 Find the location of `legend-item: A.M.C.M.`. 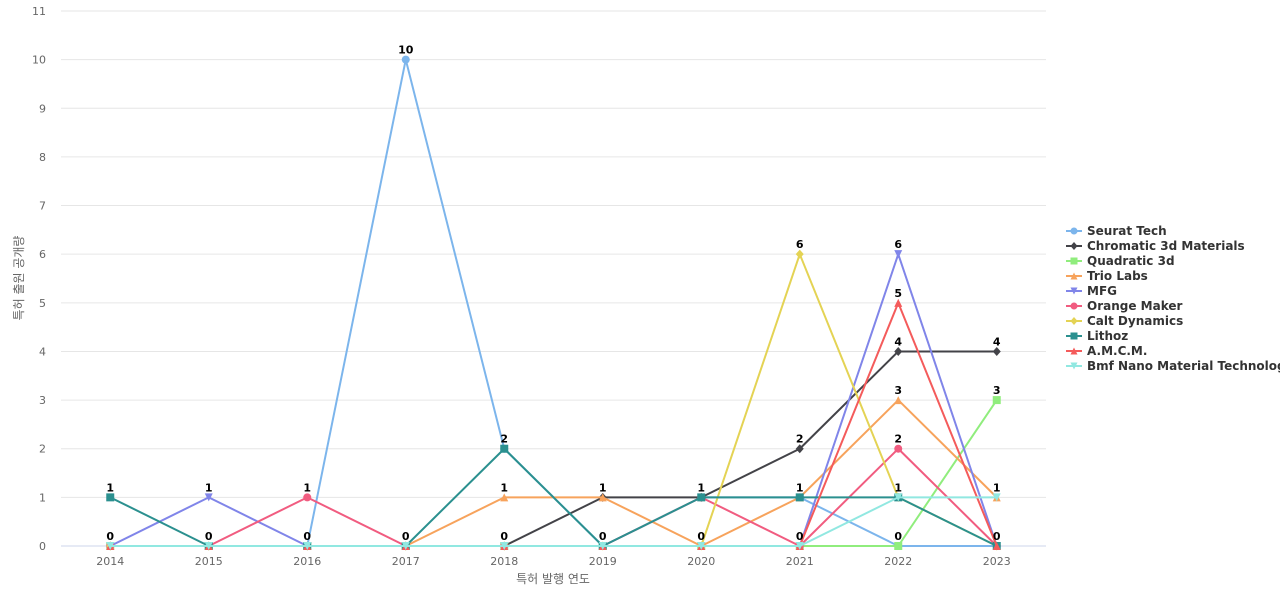

legend-item: A.M.C.M. is located at coordinates (1106, 351).